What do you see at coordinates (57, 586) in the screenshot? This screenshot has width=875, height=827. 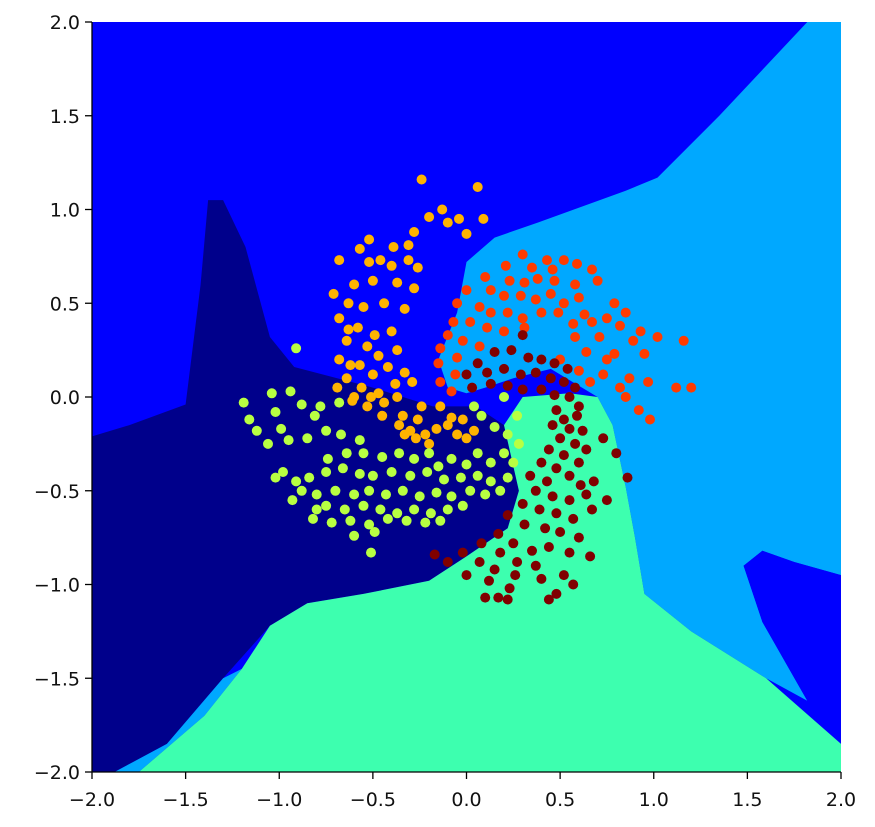 I see `y-tick-label: −1.0` at bounding box center [57, 586].